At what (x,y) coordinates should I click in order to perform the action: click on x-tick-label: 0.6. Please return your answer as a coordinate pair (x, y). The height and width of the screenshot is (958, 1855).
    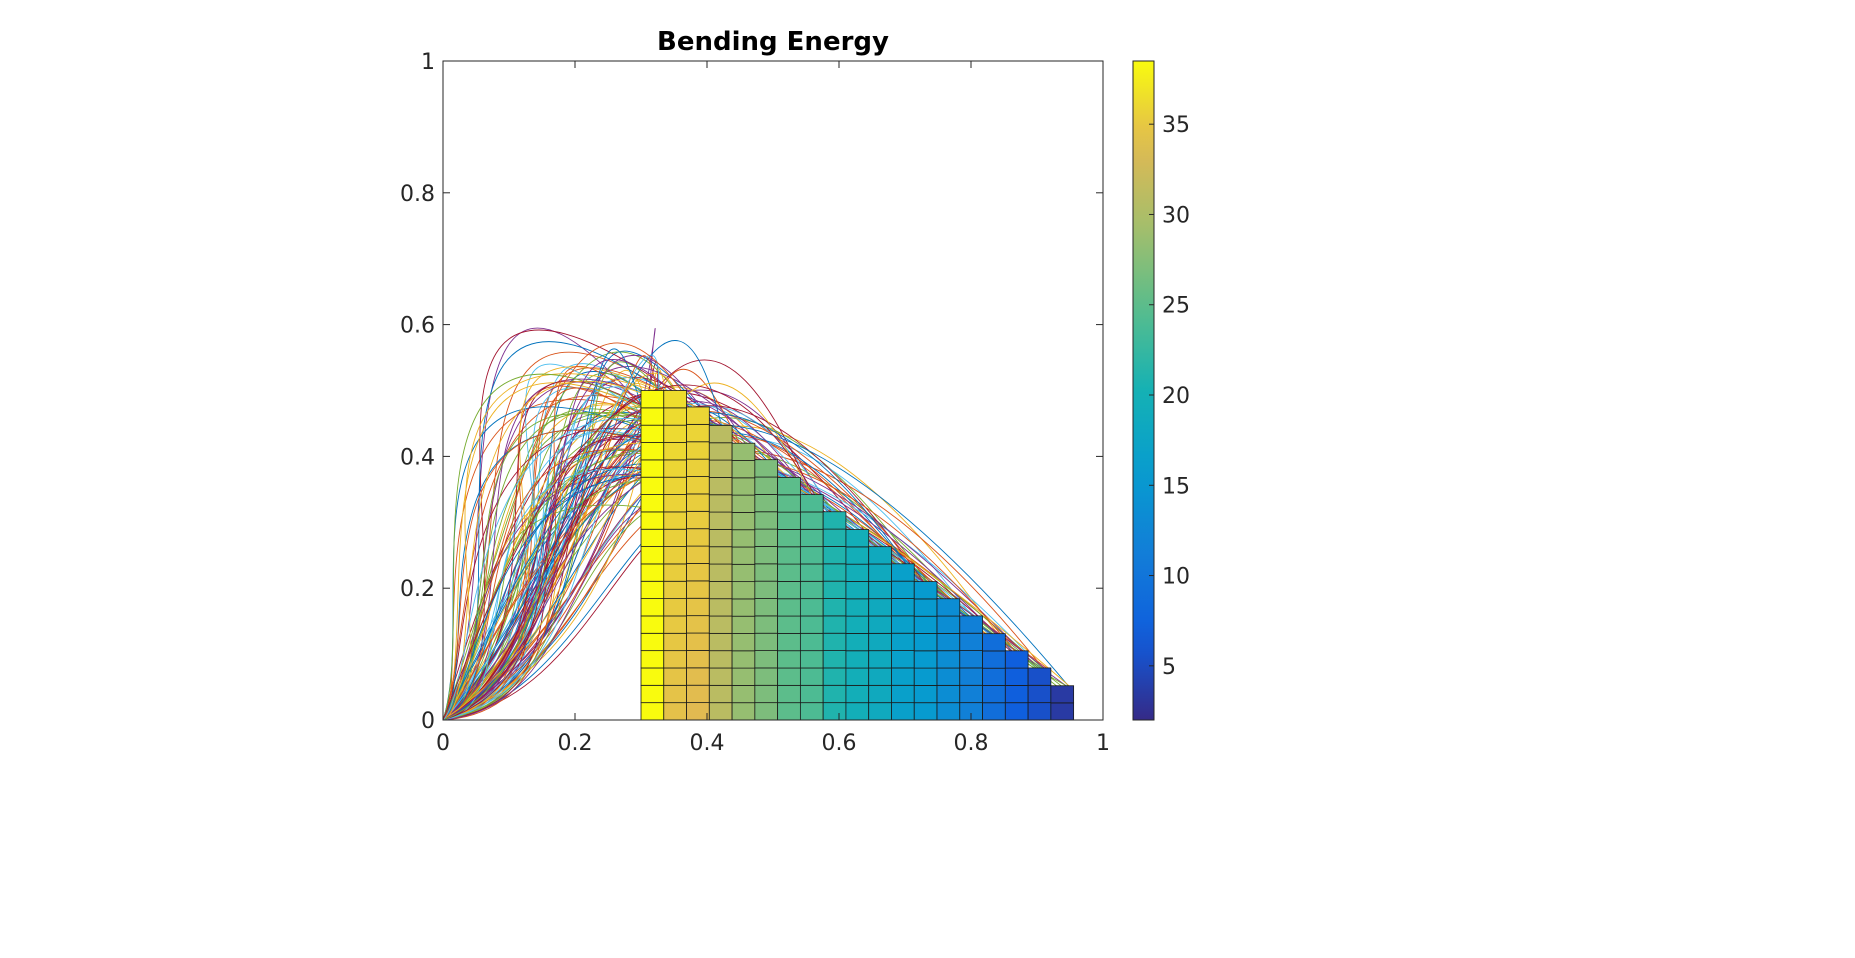
    Looking at the image, I should click on (839, 743).